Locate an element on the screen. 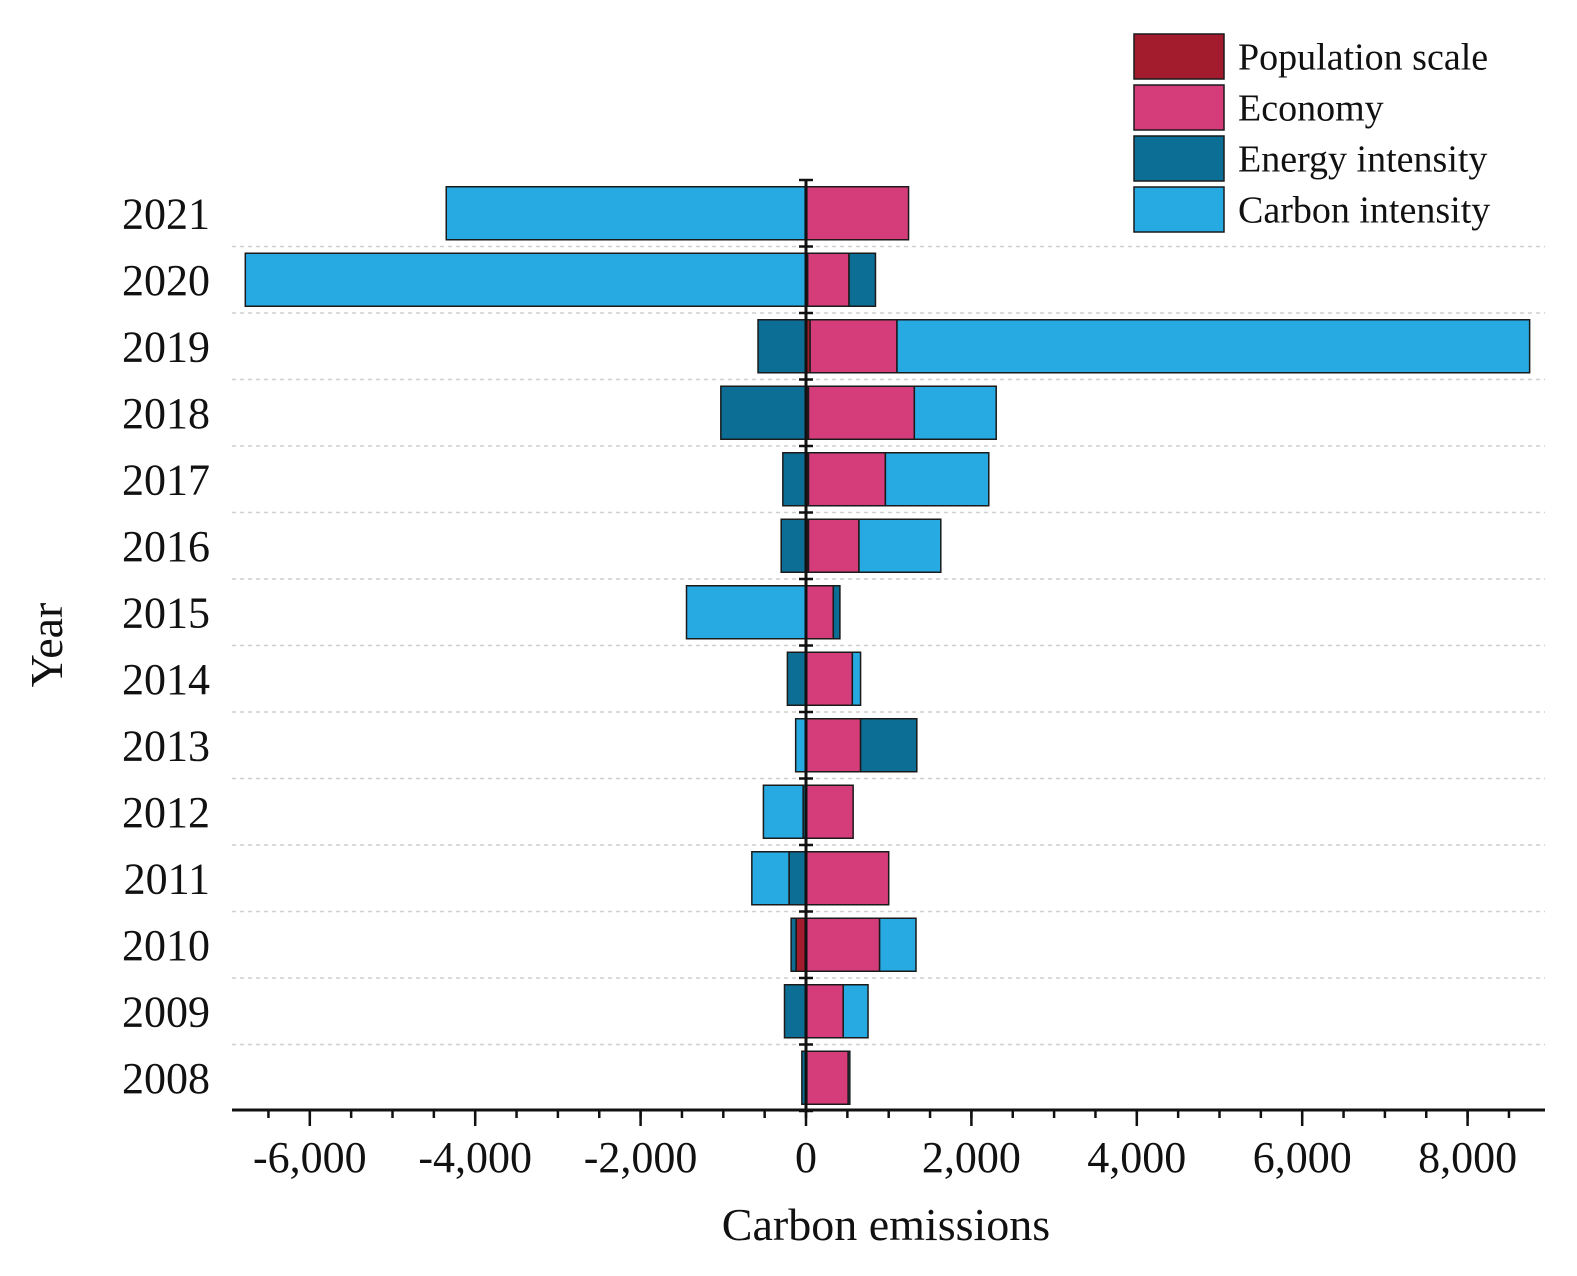  bar-2020-carbon-intensity is located at coordinates (525, 279).